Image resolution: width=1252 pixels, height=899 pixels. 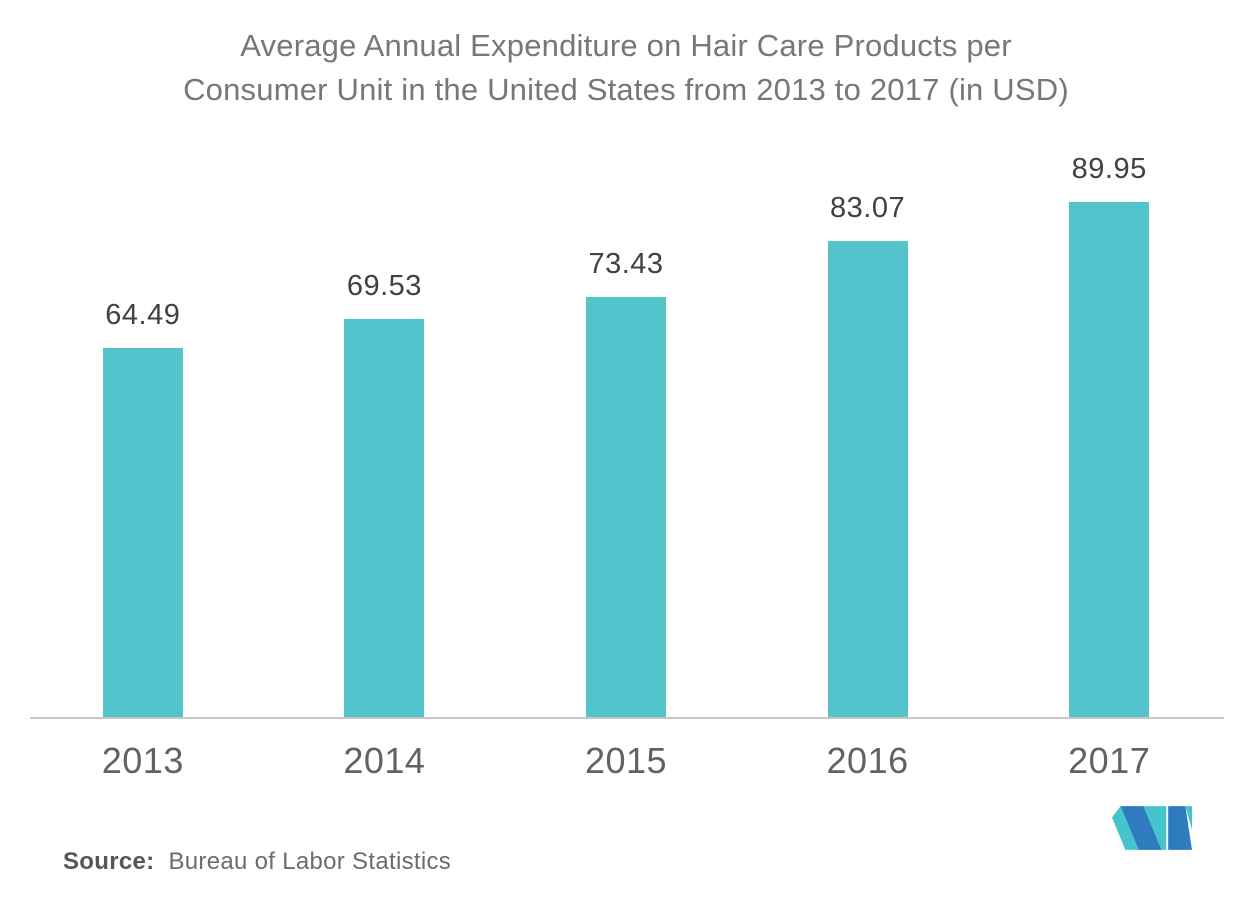 I want to click on x-tick-2013: 2013, so click(x=142, y=760).